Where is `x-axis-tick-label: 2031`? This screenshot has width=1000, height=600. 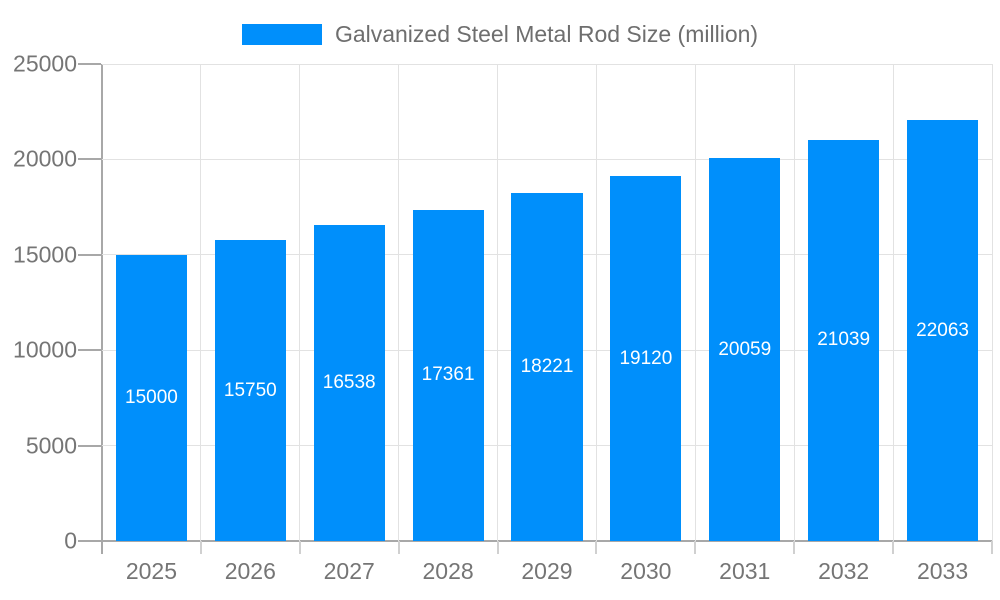 x-axis-tick-label: 2031 is located at coordinates (745, 571).